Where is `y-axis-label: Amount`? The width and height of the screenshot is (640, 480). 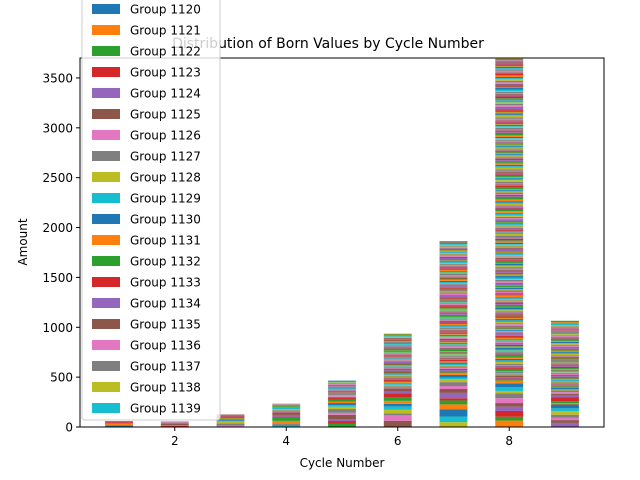
y-axis-label: Amount is located at coordinates (23, 241).